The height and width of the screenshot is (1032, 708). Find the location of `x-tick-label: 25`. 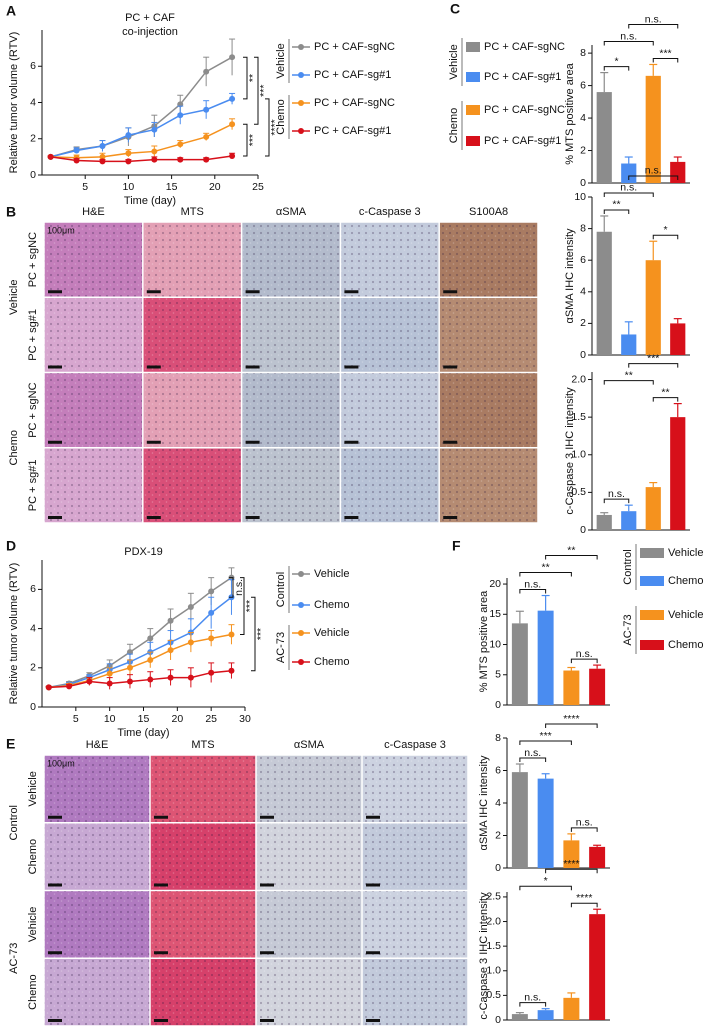

x-tick-label: 25 is located at coordinates (258, 187).